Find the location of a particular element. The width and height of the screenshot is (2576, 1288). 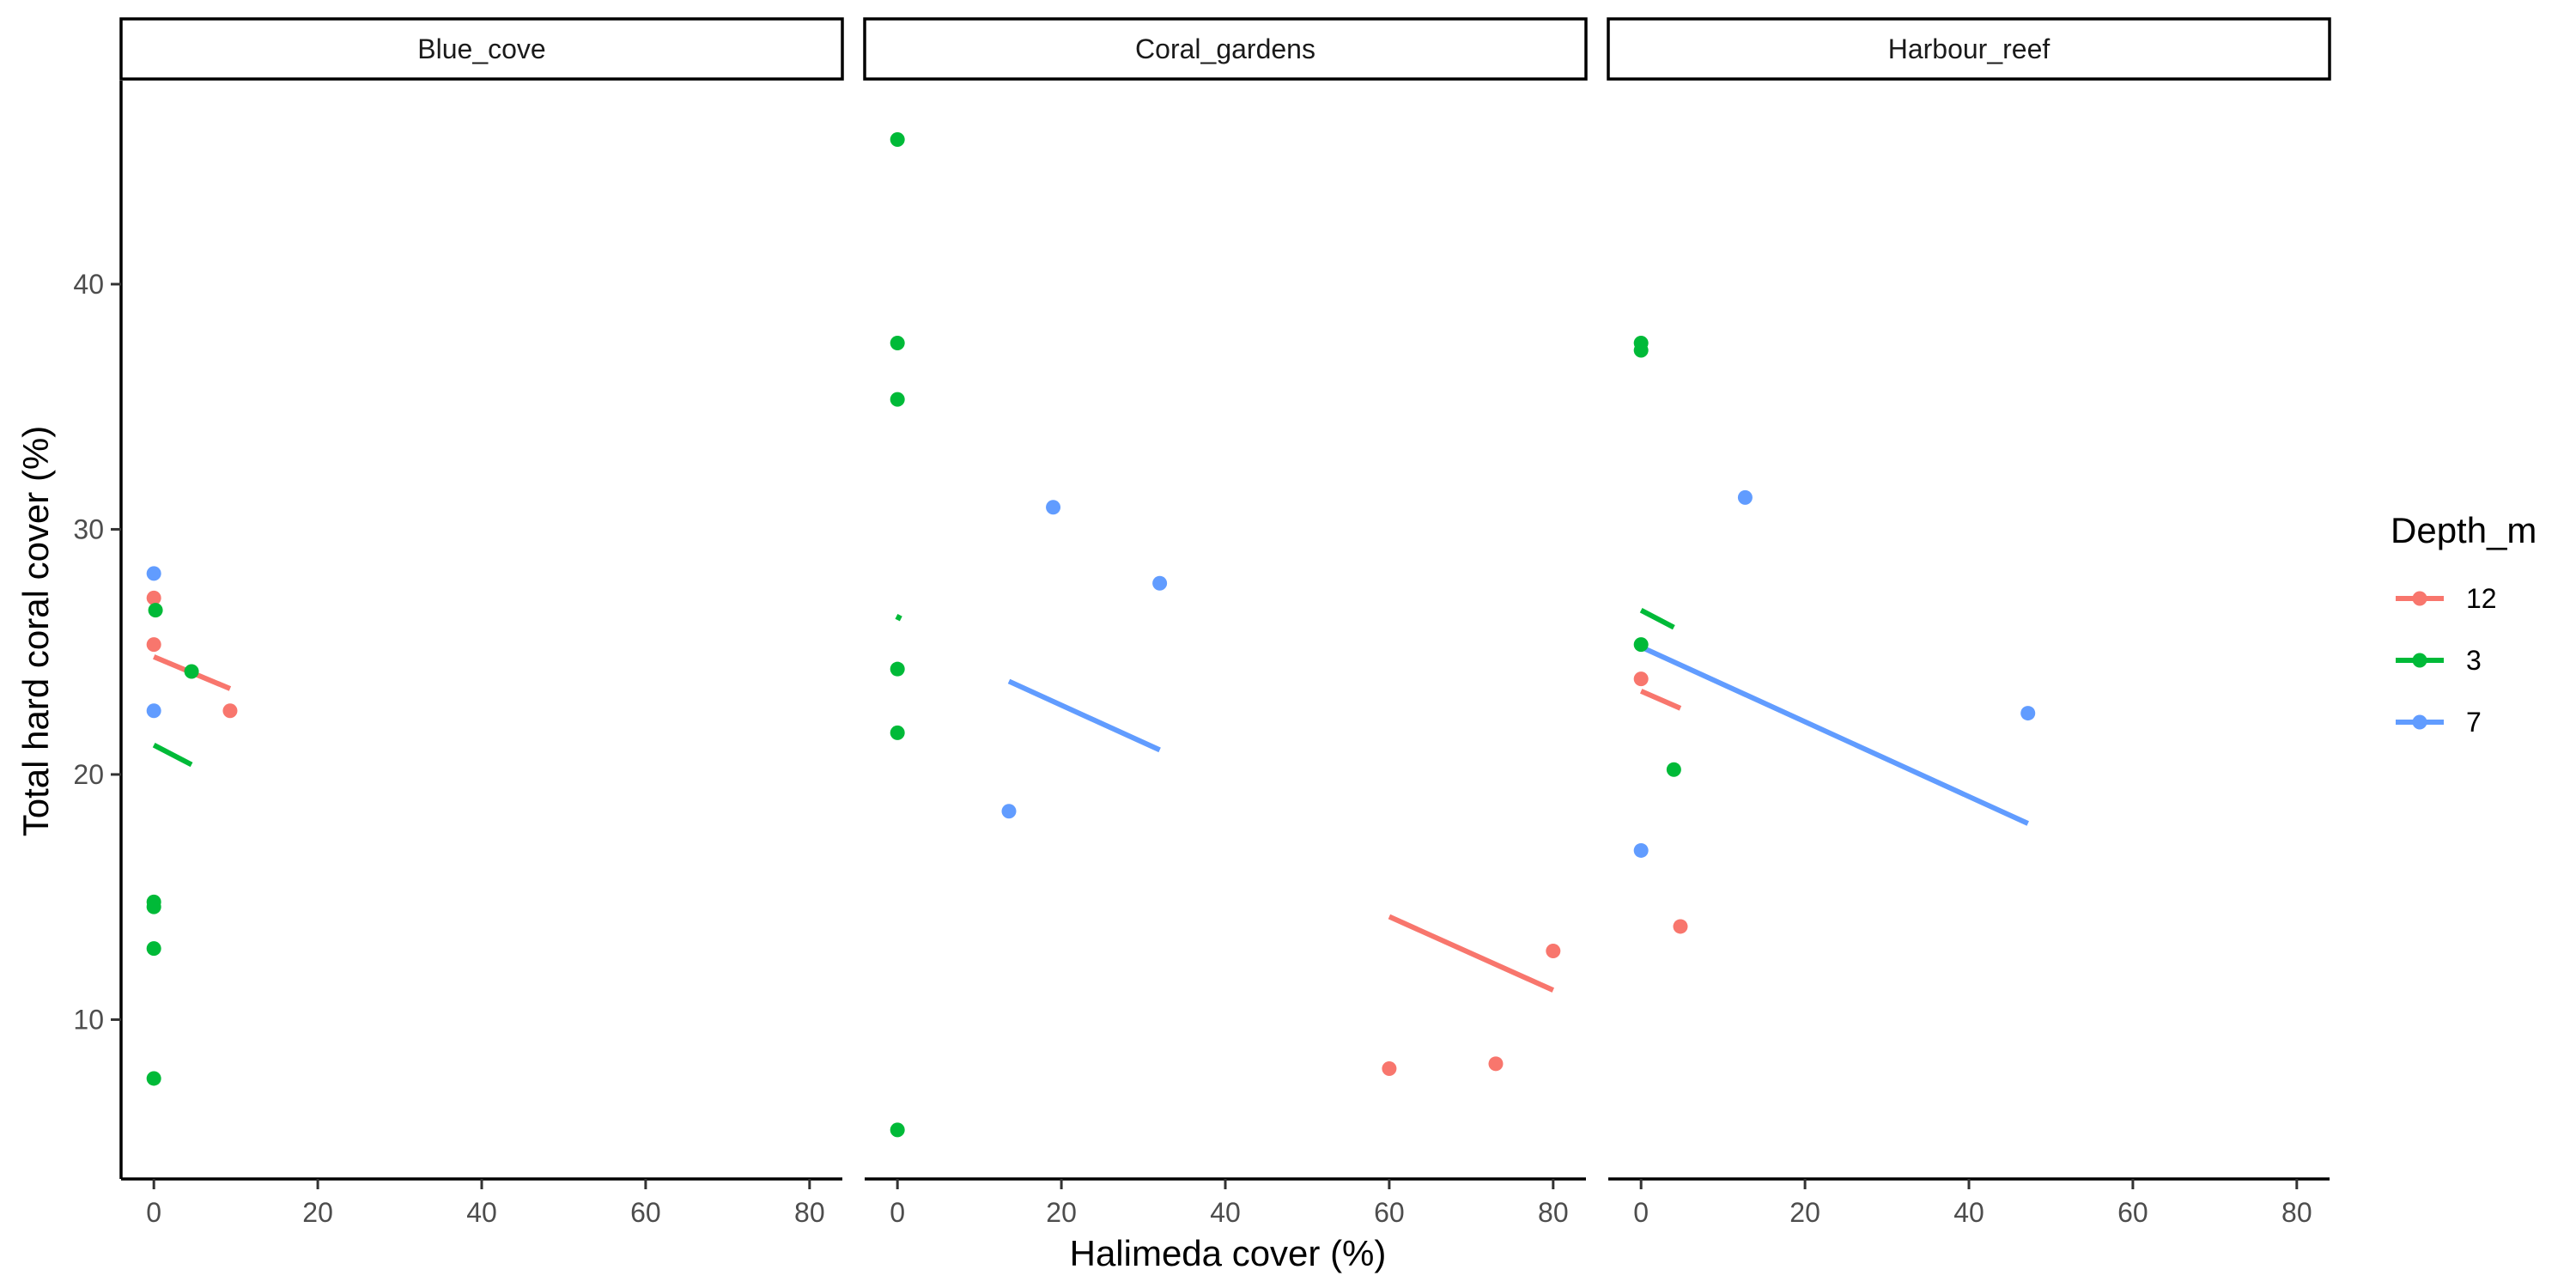

facet-strip-label: Blue_cove is located at coordinates (481, 48).